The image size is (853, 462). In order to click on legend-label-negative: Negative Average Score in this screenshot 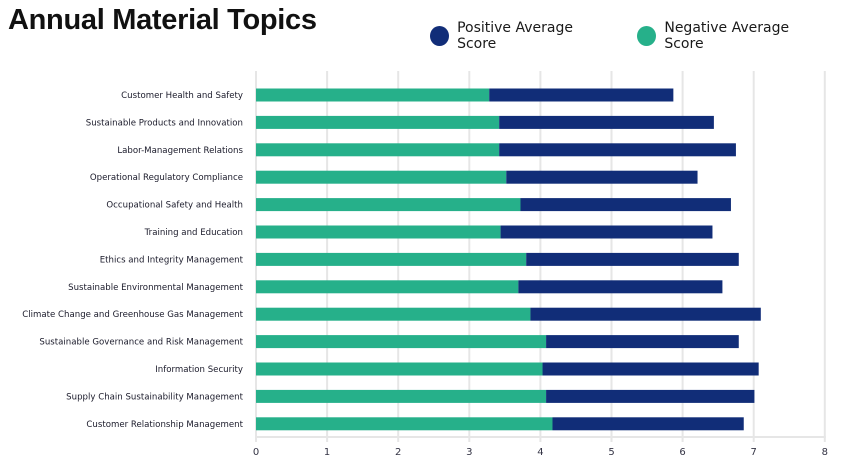, I will do `click(727, 36)`.